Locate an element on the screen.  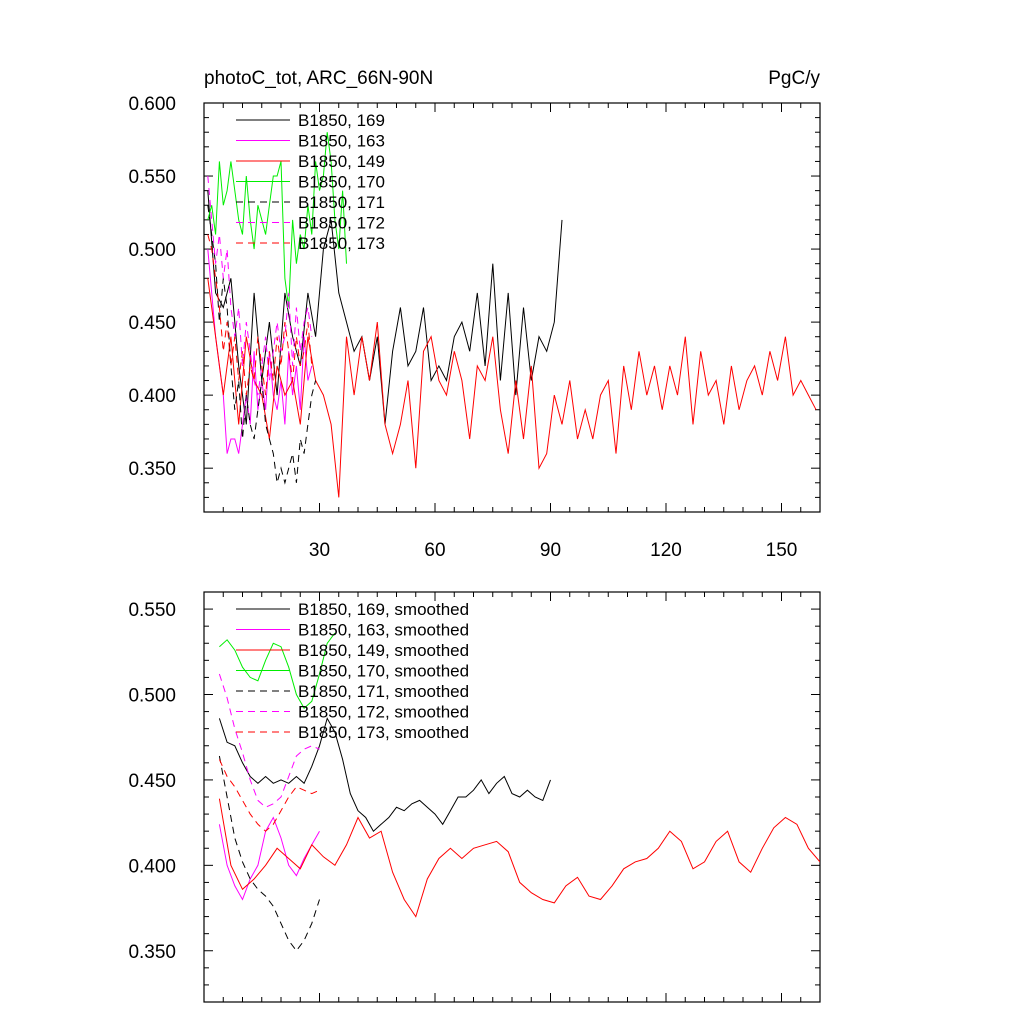
legend-label: B1850, 172, smoothed is located at coordinates (383, 712).